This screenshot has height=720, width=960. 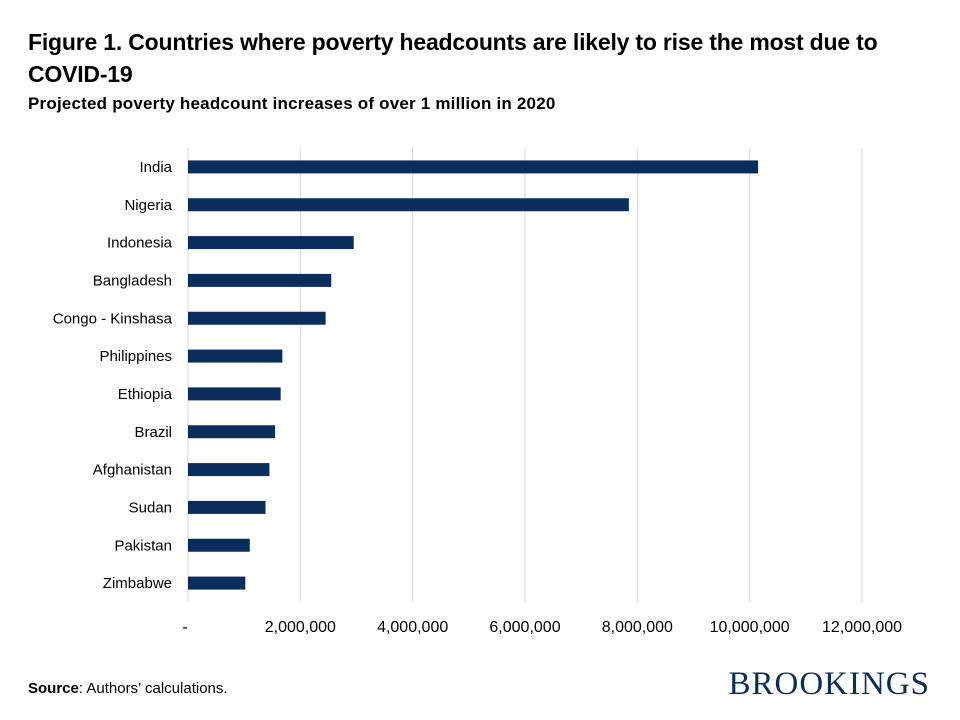 What do you see at coordinates (140, 243) in the screenshot?
I see `category-label: Indonesia` at bounding box center [140, 243].